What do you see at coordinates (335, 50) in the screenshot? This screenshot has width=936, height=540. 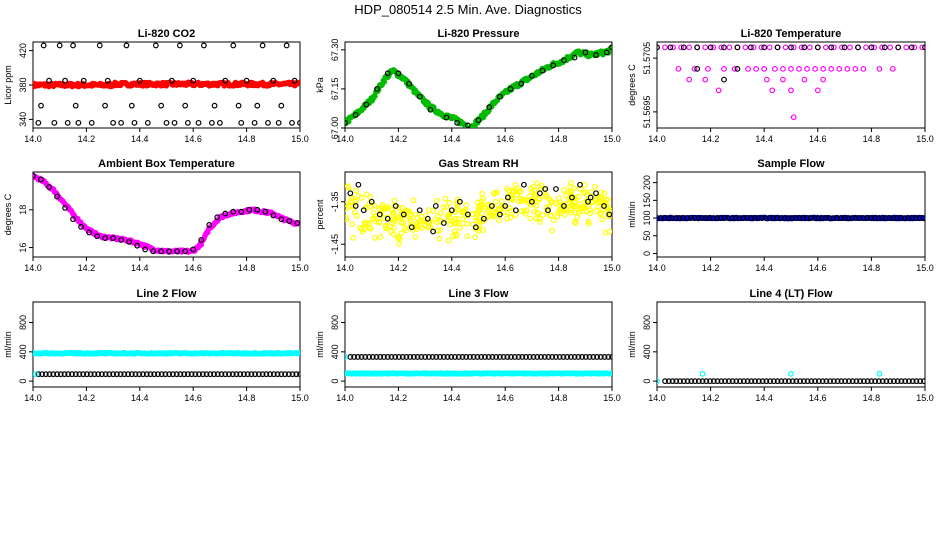 I see `y-tick-label: 67.30` at bounding box center [335, 50].